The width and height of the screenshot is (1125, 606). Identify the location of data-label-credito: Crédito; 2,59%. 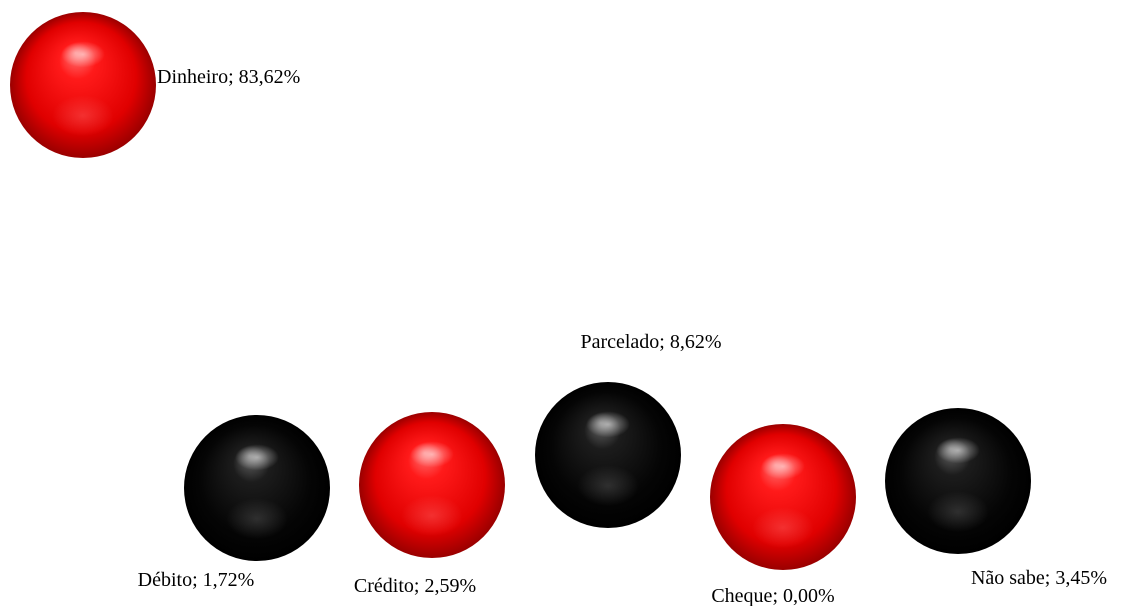
(415, 586).